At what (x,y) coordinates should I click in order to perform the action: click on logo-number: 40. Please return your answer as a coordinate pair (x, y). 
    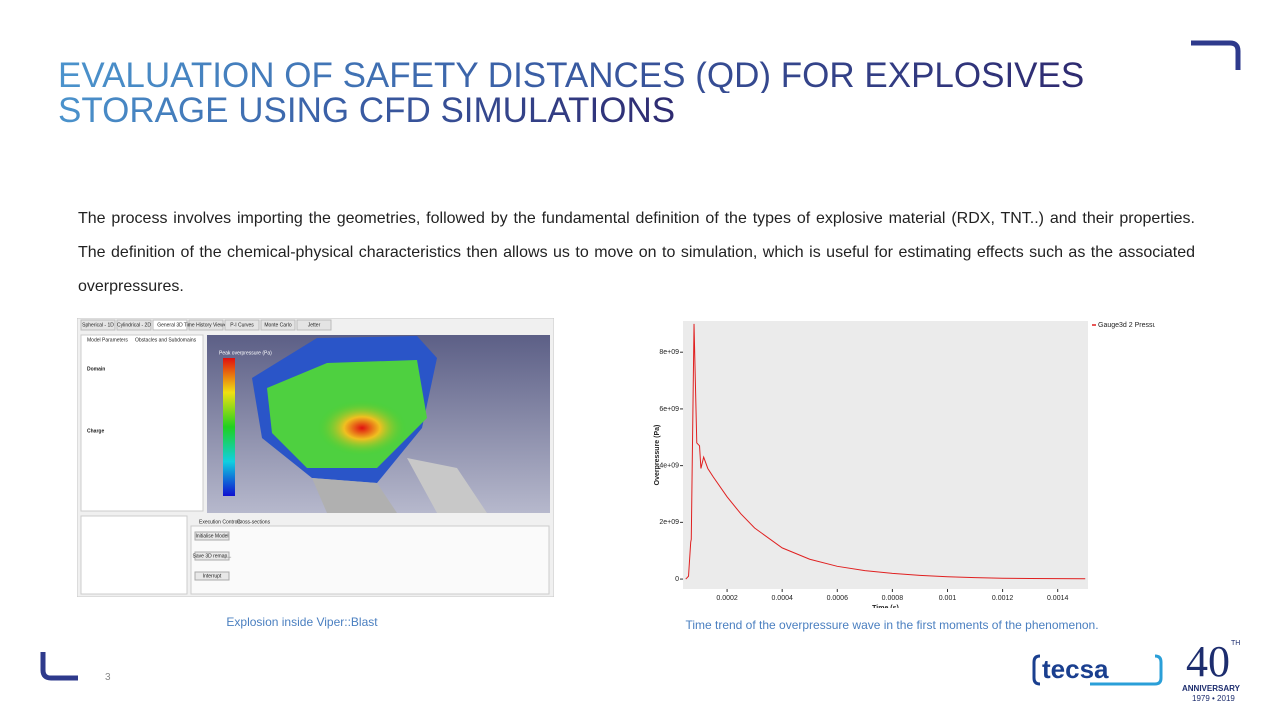
    Looking at the image, I should click on (1208, 661).